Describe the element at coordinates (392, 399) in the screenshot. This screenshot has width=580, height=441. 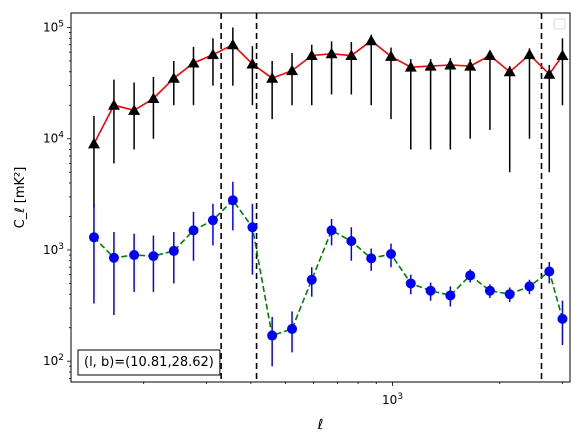
I see `x-tick-label: 103` at that location.